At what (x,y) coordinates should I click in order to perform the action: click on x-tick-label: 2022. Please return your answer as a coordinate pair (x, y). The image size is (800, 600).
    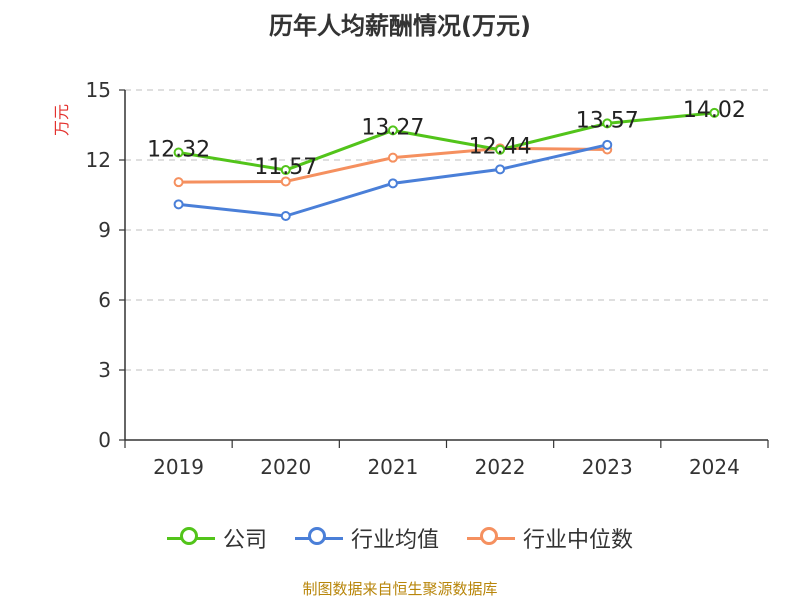
    Looking at the image, I should click on (500, 467).